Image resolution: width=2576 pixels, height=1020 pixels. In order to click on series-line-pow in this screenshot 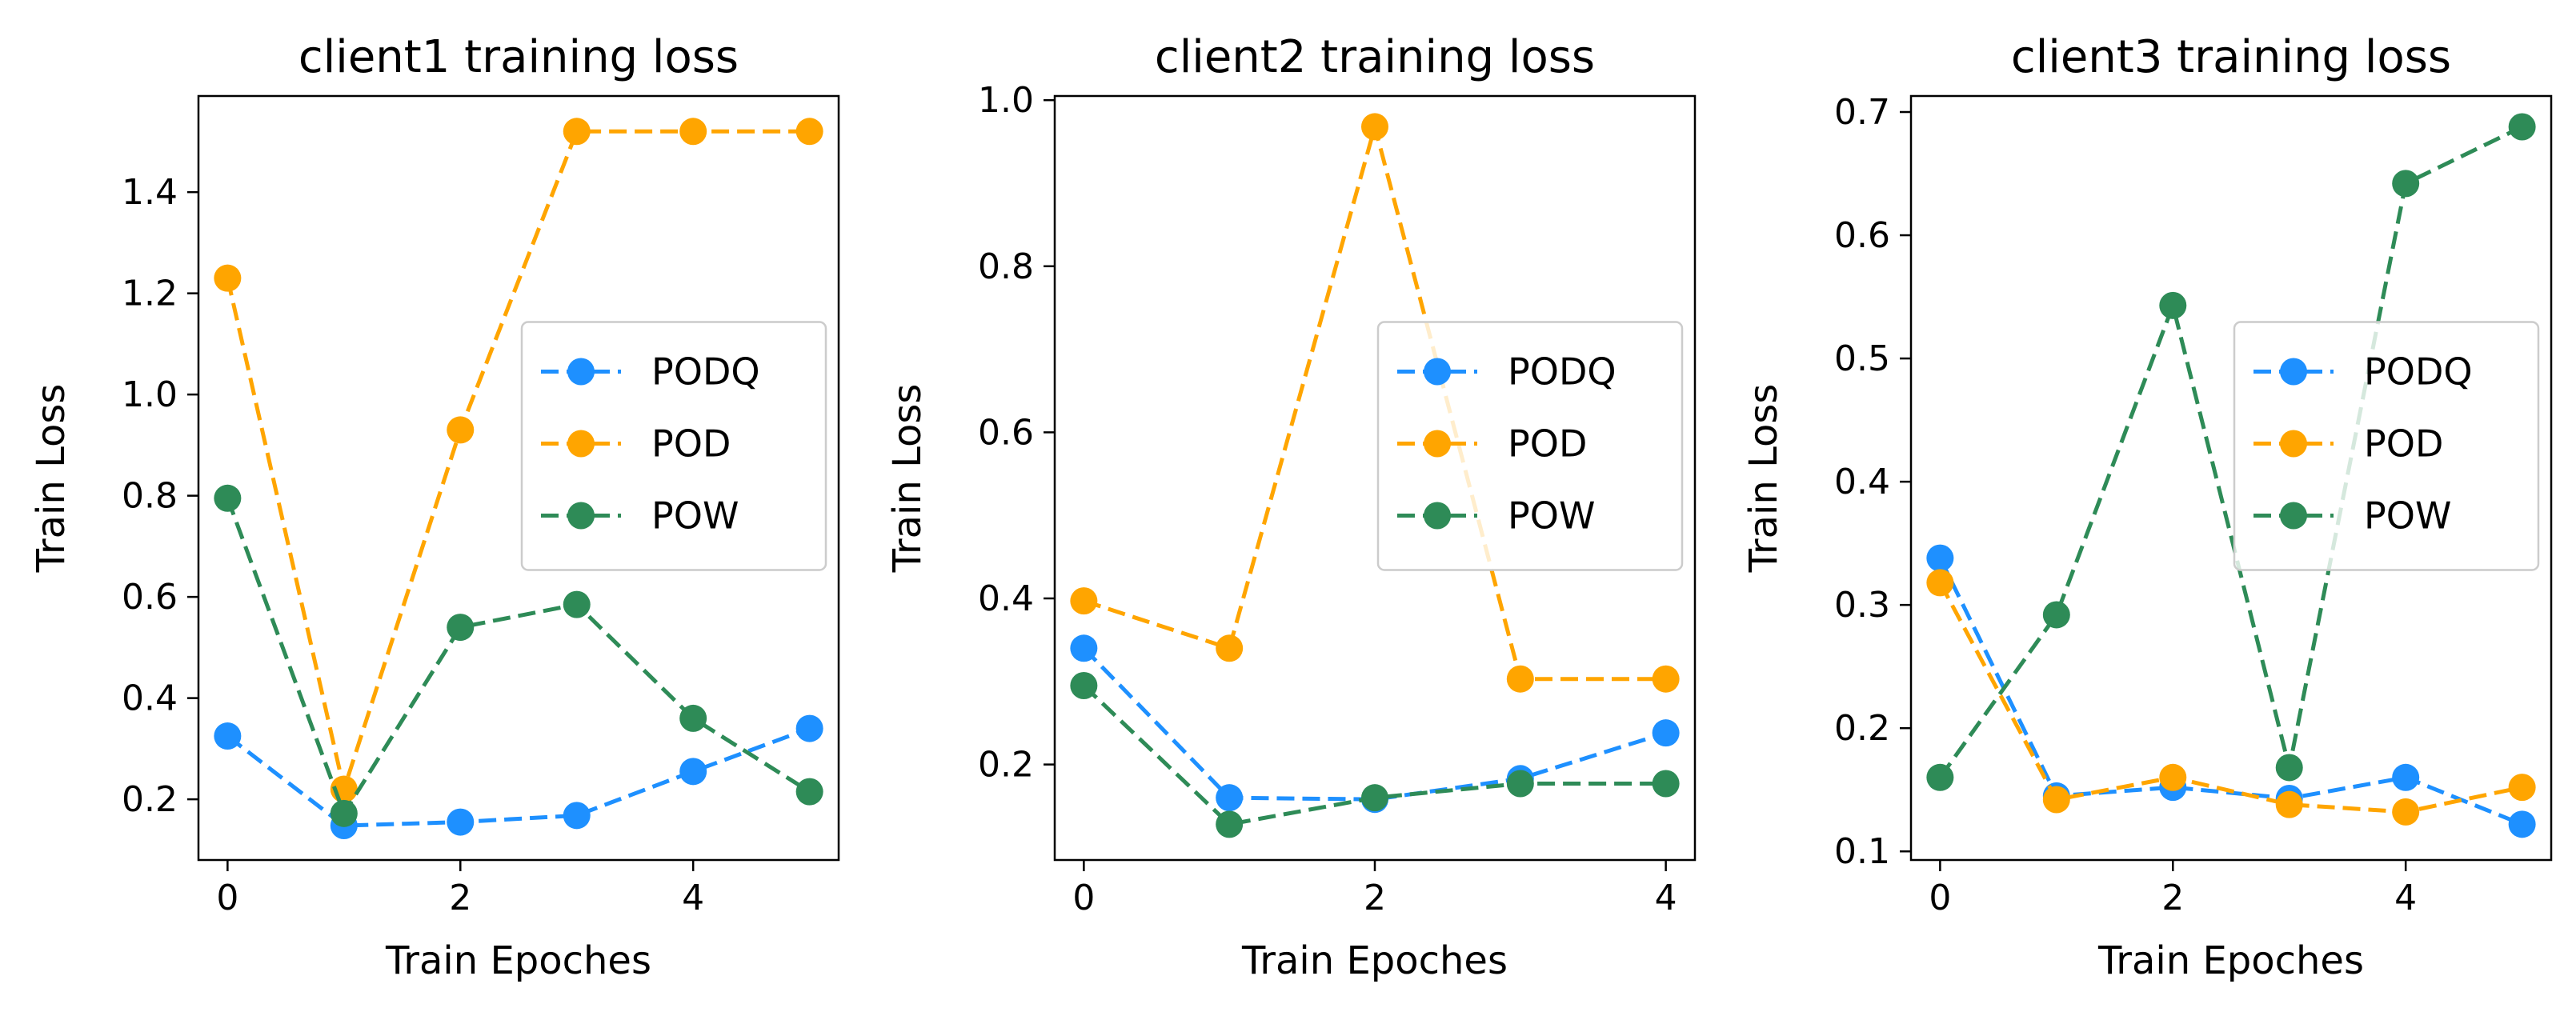, I will do `click(518, 656)`.